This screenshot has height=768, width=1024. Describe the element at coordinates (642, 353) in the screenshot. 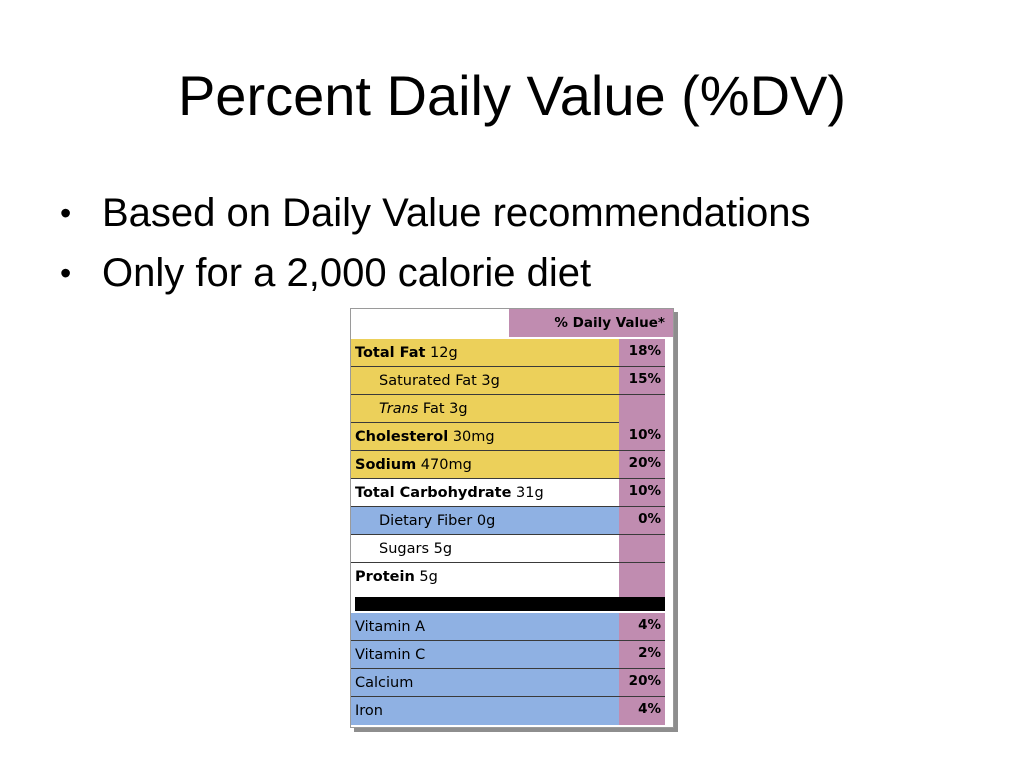

I see `nutrient-percent: 18%` at that location.